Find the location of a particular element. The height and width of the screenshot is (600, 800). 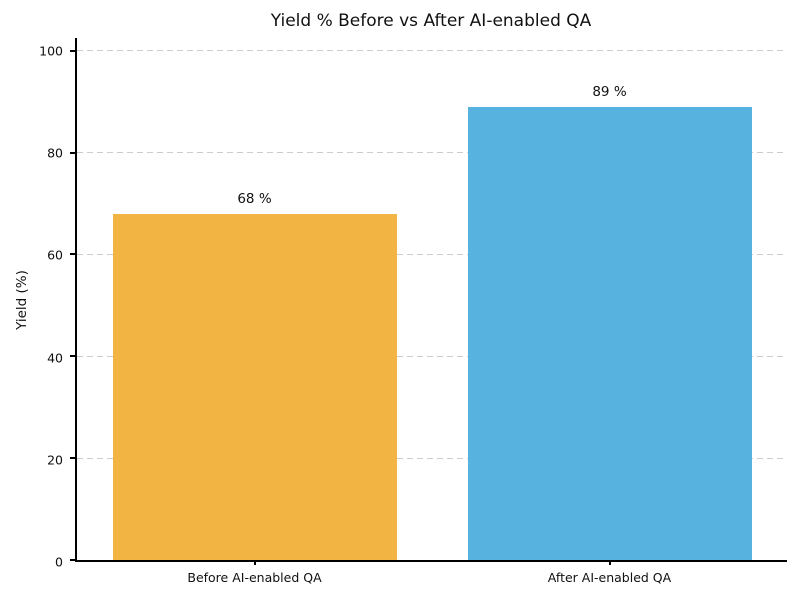

x-tick-label-after: After AI-enabled QA is located at coordinates (609, 577).